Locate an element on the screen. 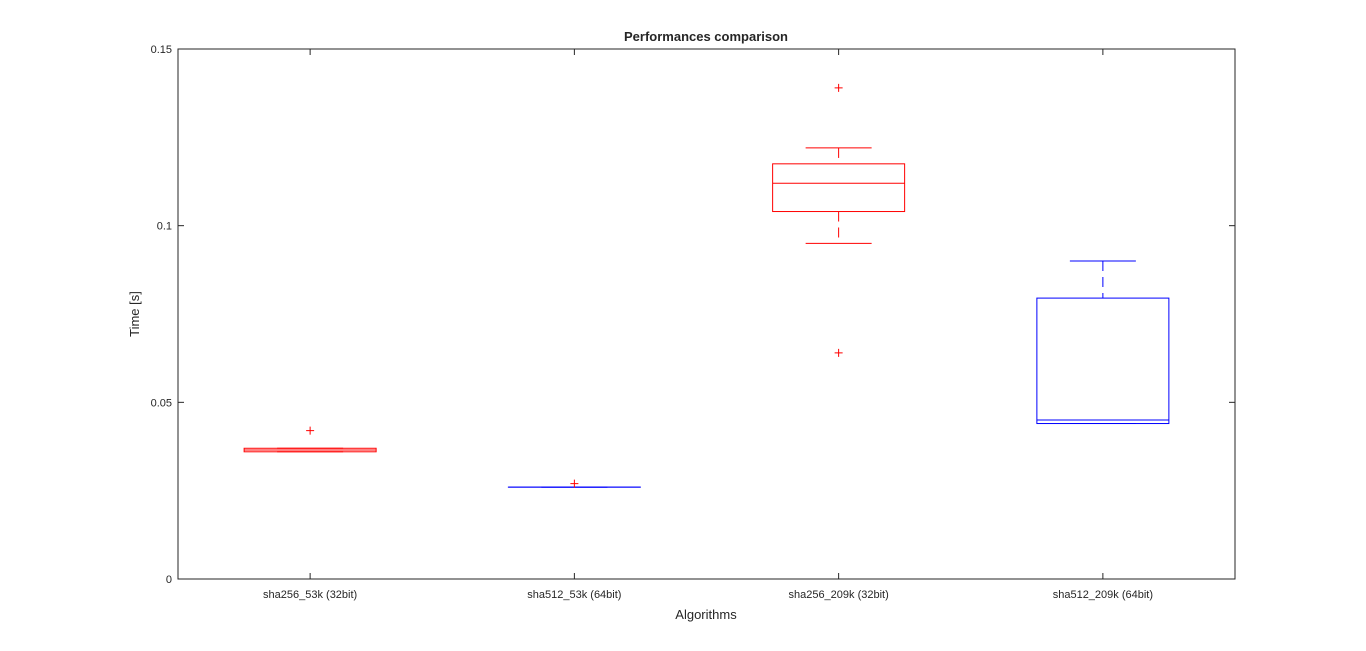 Image resolution: width=1366 pixels, height=651 pixels. y-tick-label: 0.15 is located at coordinates (161, 50).